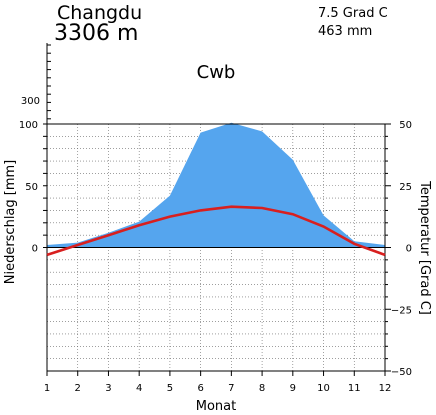  Describe the element at coordinates (108, 388) in the screenshot. I see `x-tick-label: 3` at that location.